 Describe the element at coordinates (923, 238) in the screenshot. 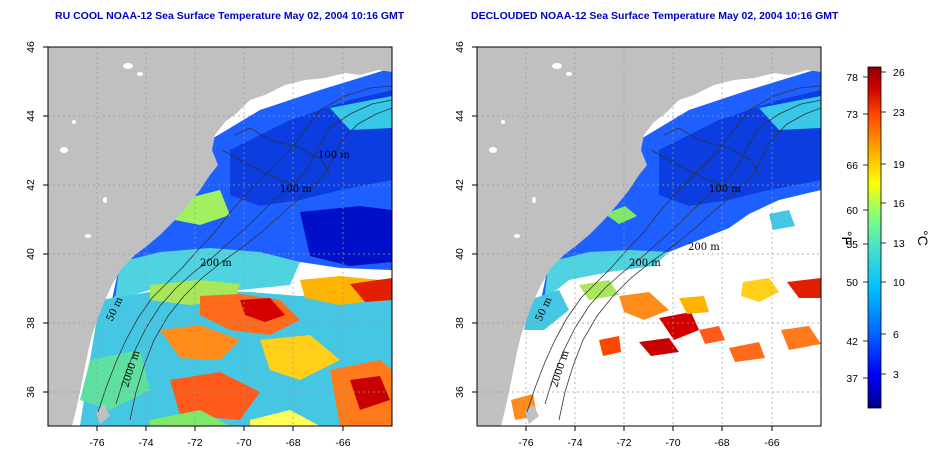

I see `celsius-unit-label: °C` at that location.